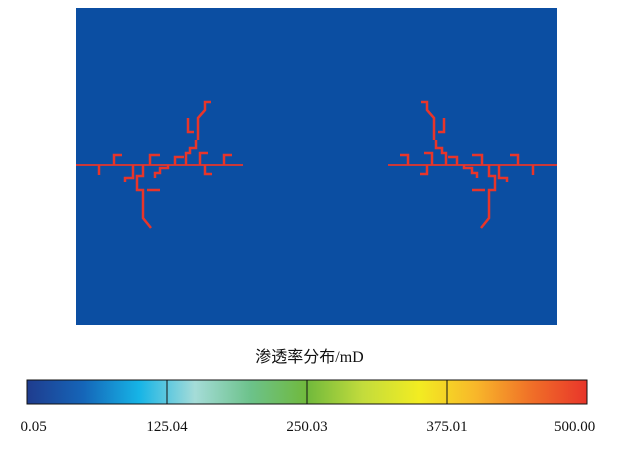 This screenshot has width=619, height=449. What do you see at coordinates (575, 427) in the screenshot?
I see `colorbar-tick-label-4: 500.00` at bounding box center [575, 427].